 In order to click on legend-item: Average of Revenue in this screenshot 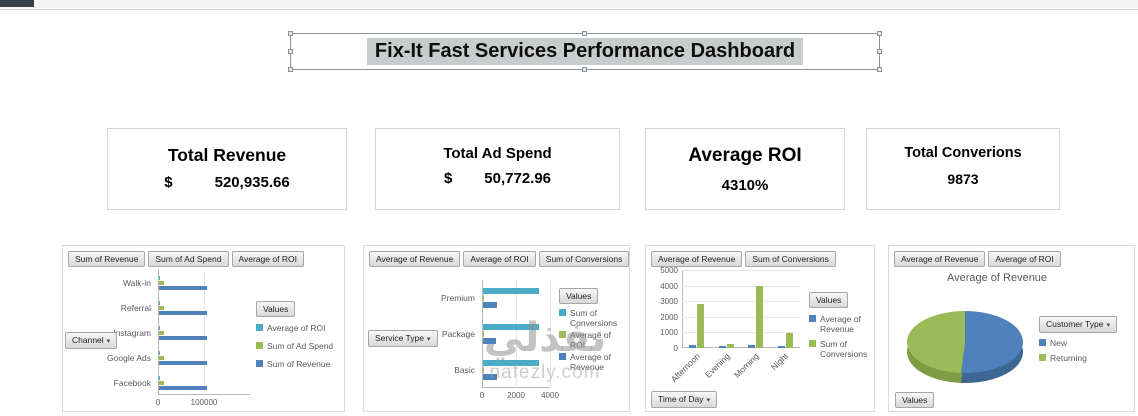, I will do `click(589, 362)`.